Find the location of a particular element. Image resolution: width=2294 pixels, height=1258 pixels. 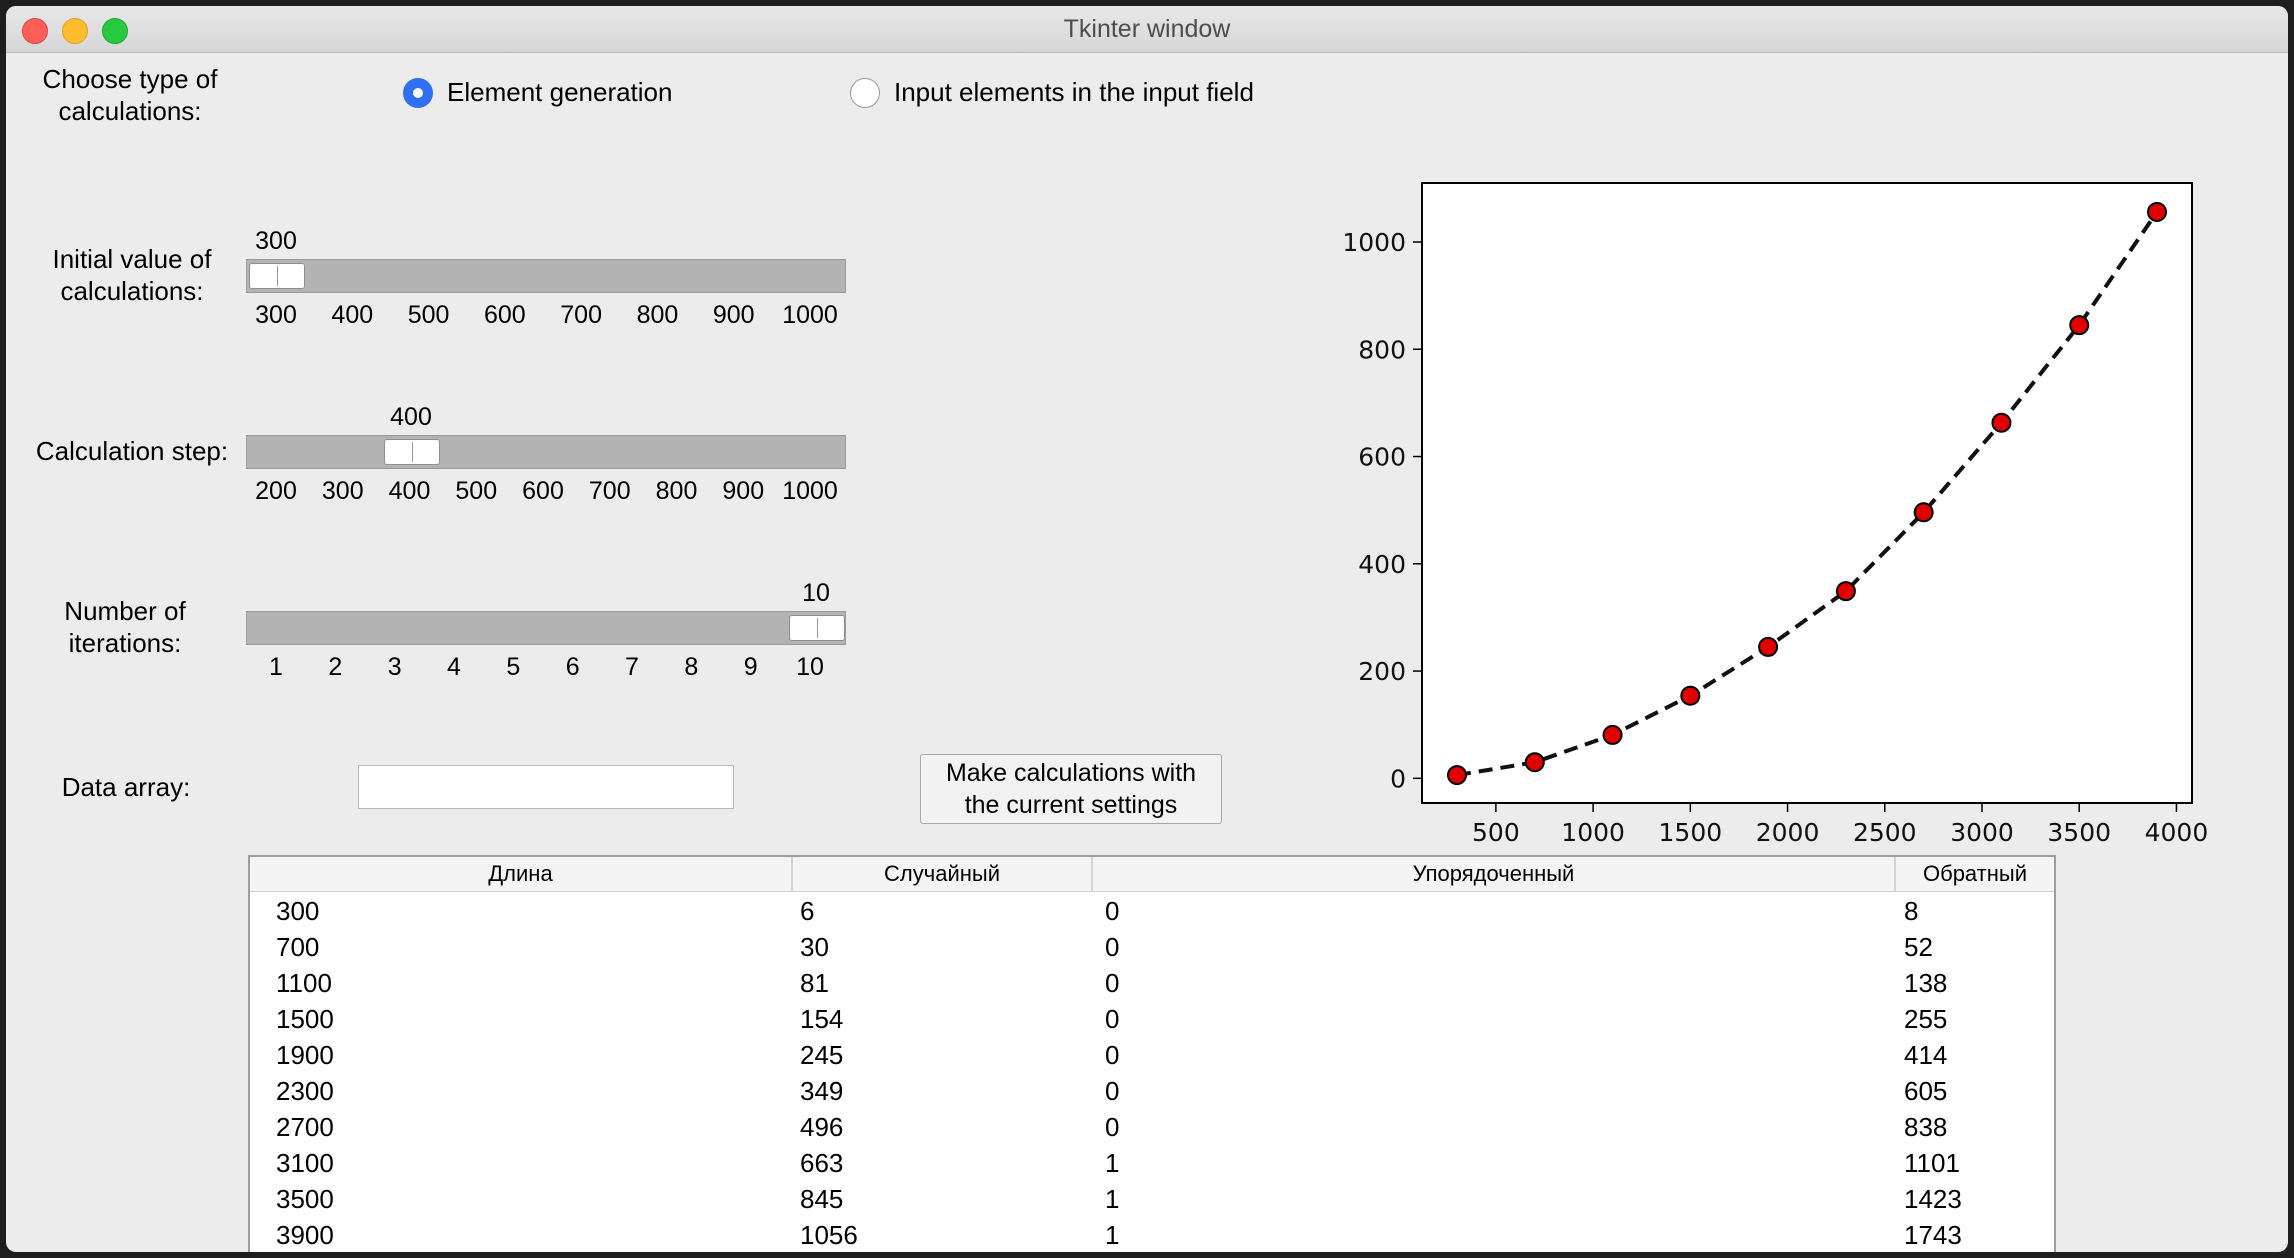

y-tick-label: 400 is located at coordinates (1382, 564).